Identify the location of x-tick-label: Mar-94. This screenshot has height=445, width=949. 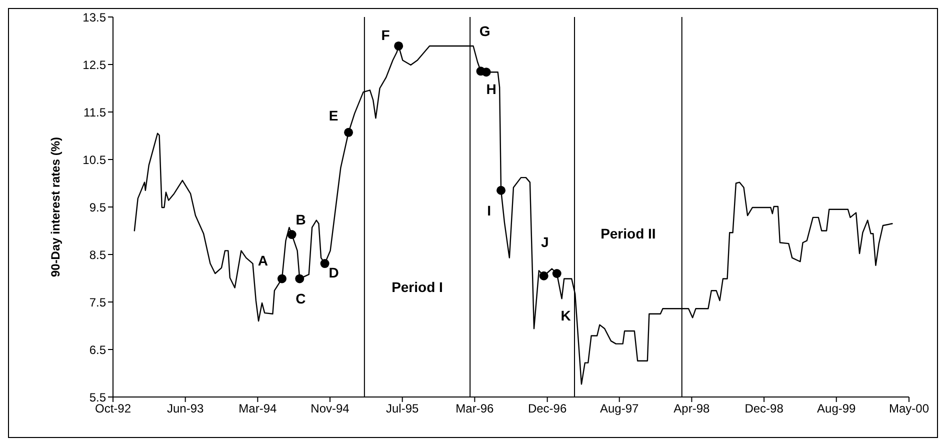
(258, 409).